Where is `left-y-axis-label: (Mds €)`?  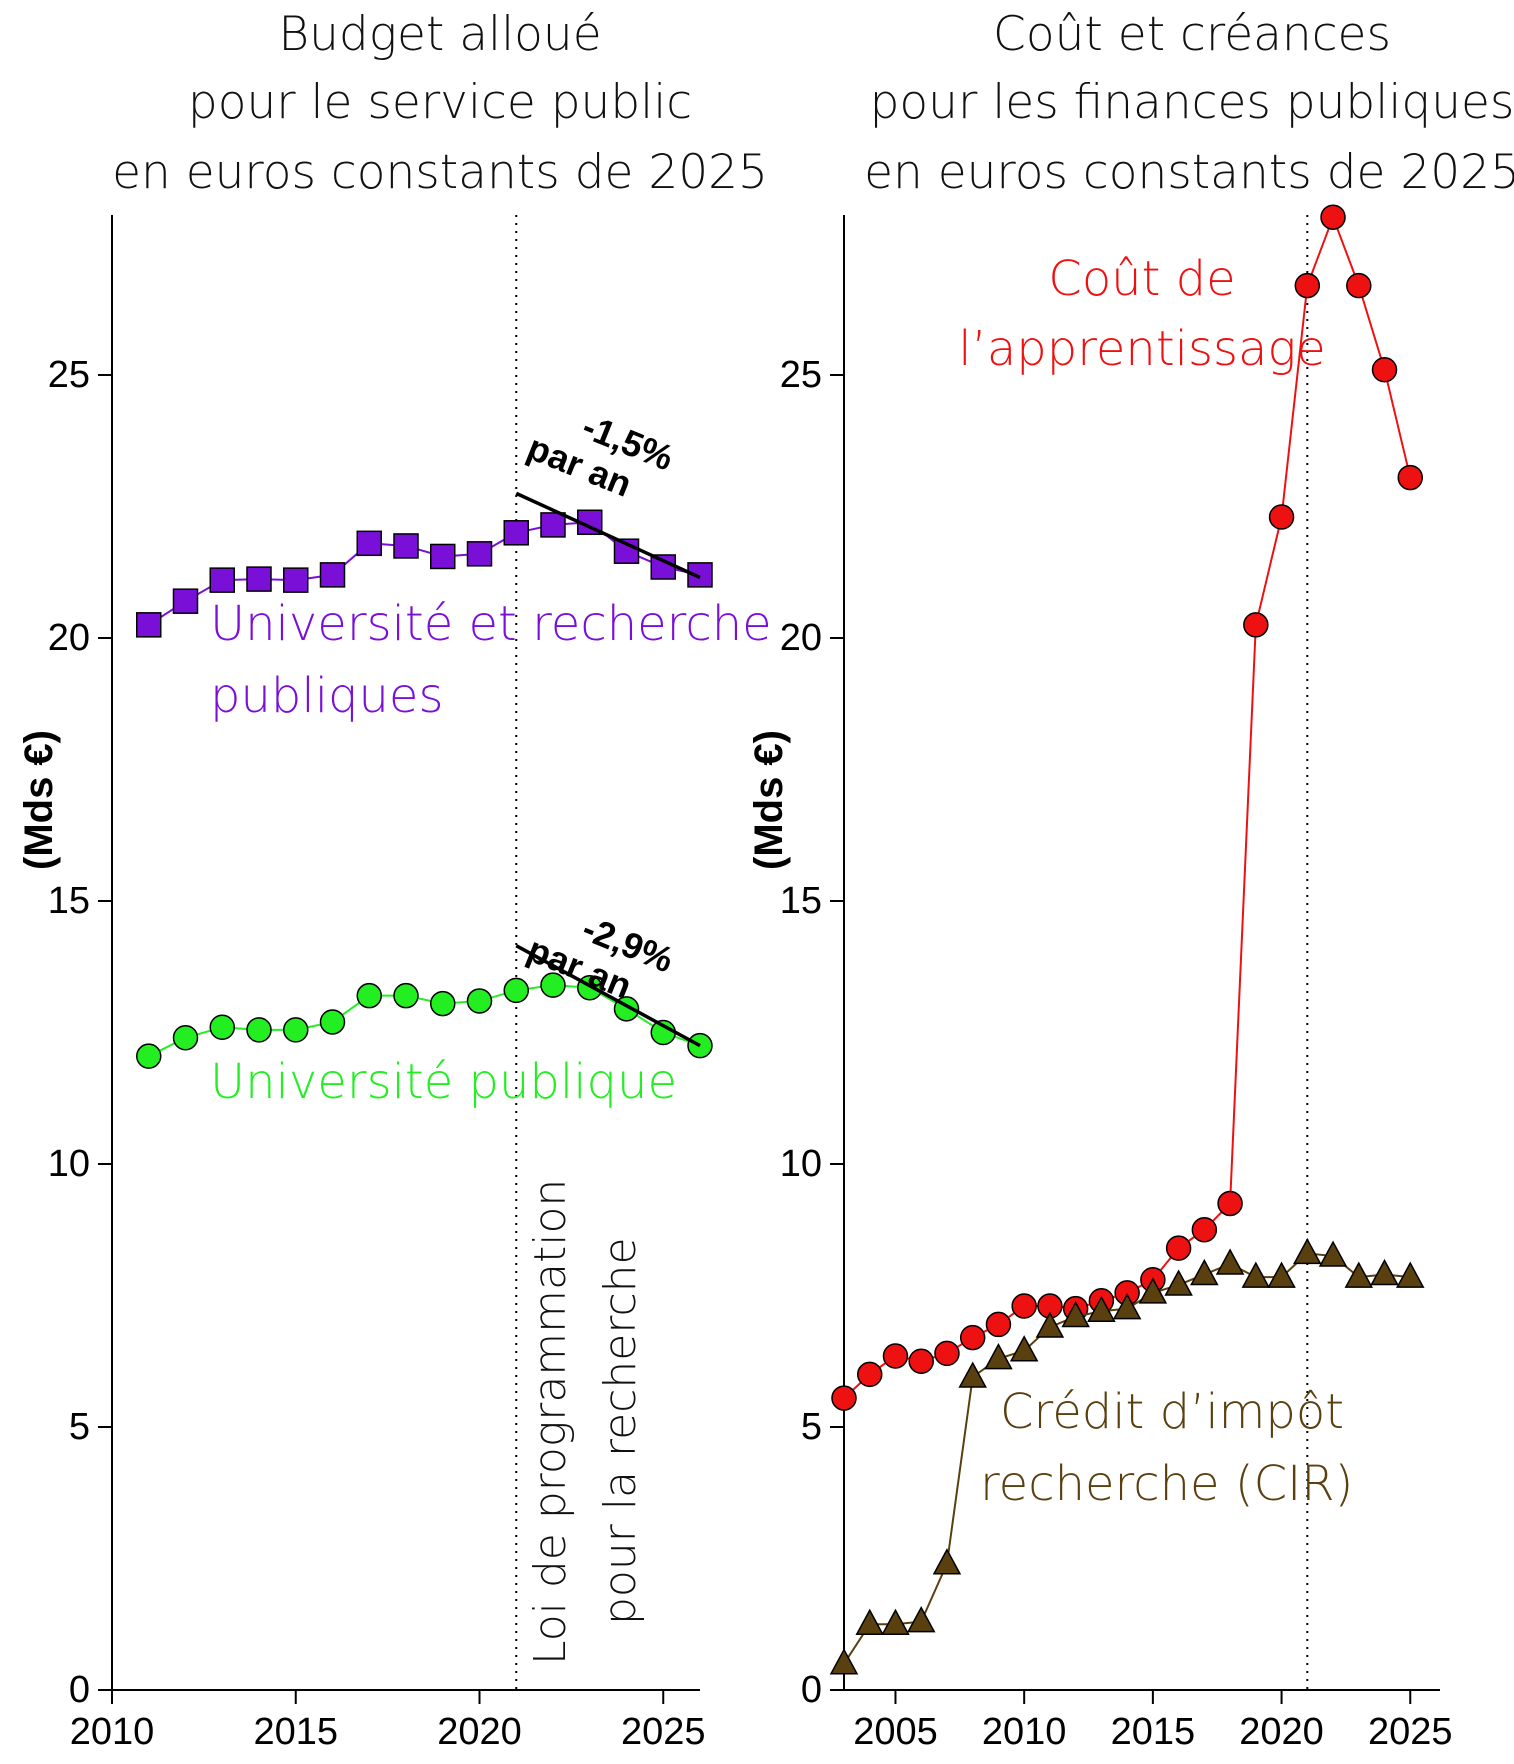 left-y-axis-label: (Mds €) is located at coordinates (39, 800).